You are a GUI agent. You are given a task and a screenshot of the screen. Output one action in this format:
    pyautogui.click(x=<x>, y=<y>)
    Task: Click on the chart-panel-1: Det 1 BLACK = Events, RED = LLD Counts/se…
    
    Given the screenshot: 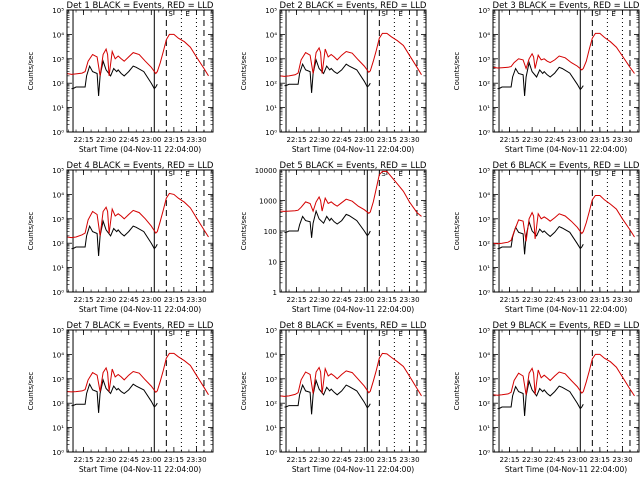 What is the action you would take?
    pyautogui.click(x=120, y=77)
    